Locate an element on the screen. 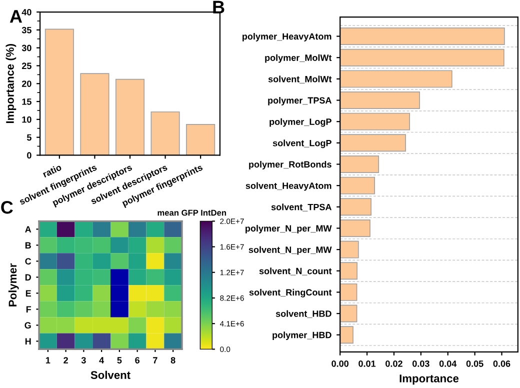 This screenshot has height=388, width=520. x-tick-label: 8 is located at coordinates (173, 360).